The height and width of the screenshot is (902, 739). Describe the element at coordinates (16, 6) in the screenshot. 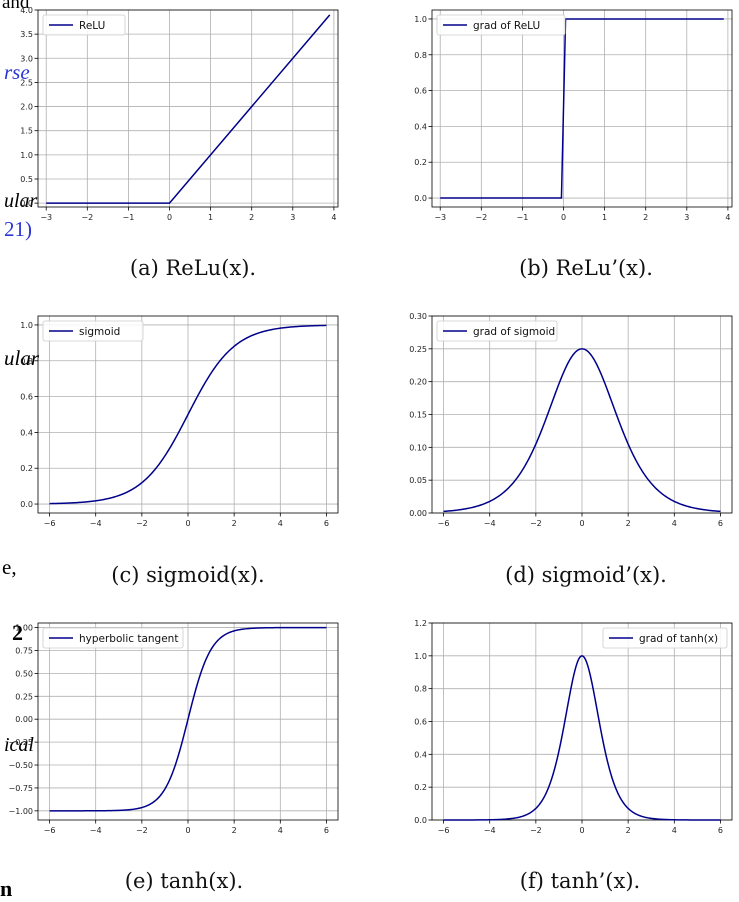

I see `bleed-text-and: and` at that location.